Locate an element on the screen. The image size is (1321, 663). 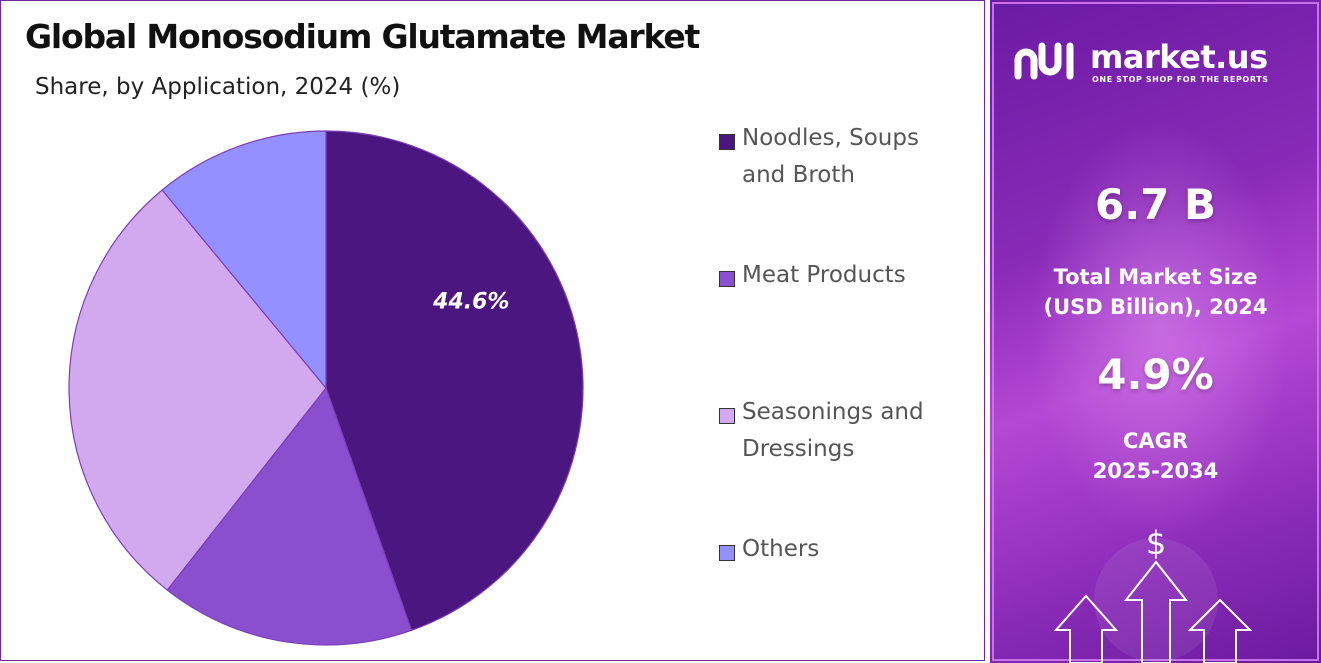
chart-title: Global Monosodium Glutamate Market is located at coordinates (362, 36).